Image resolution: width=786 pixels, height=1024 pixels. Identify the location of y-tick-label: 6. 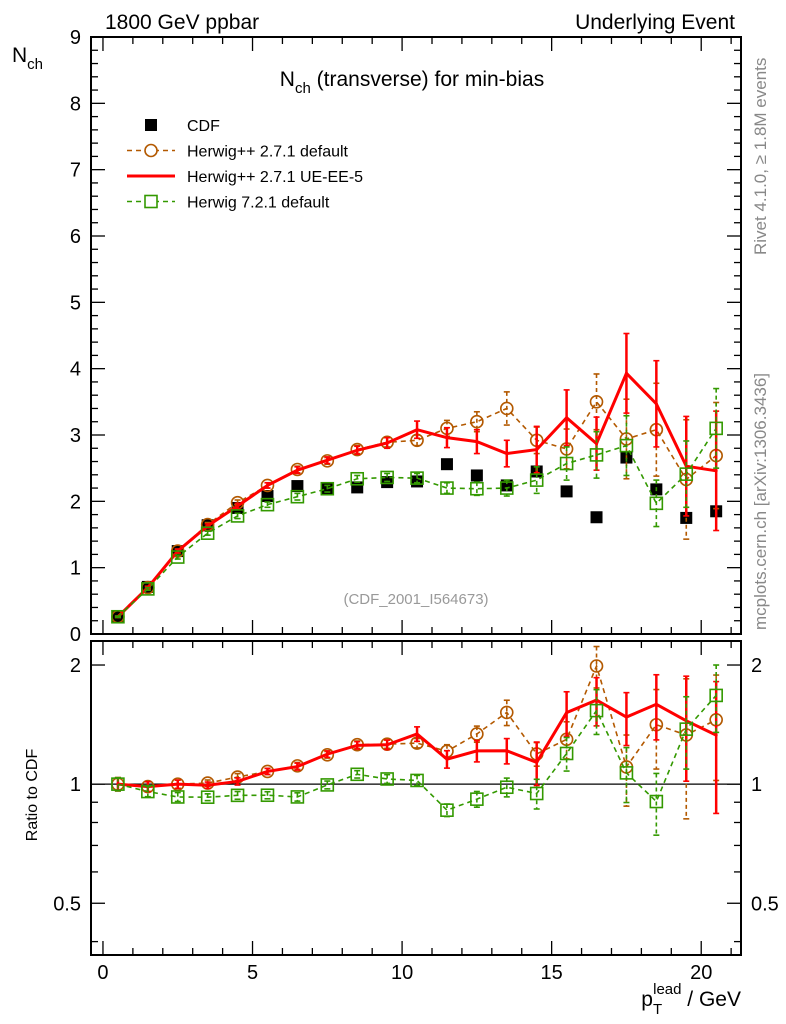
(75, 237).